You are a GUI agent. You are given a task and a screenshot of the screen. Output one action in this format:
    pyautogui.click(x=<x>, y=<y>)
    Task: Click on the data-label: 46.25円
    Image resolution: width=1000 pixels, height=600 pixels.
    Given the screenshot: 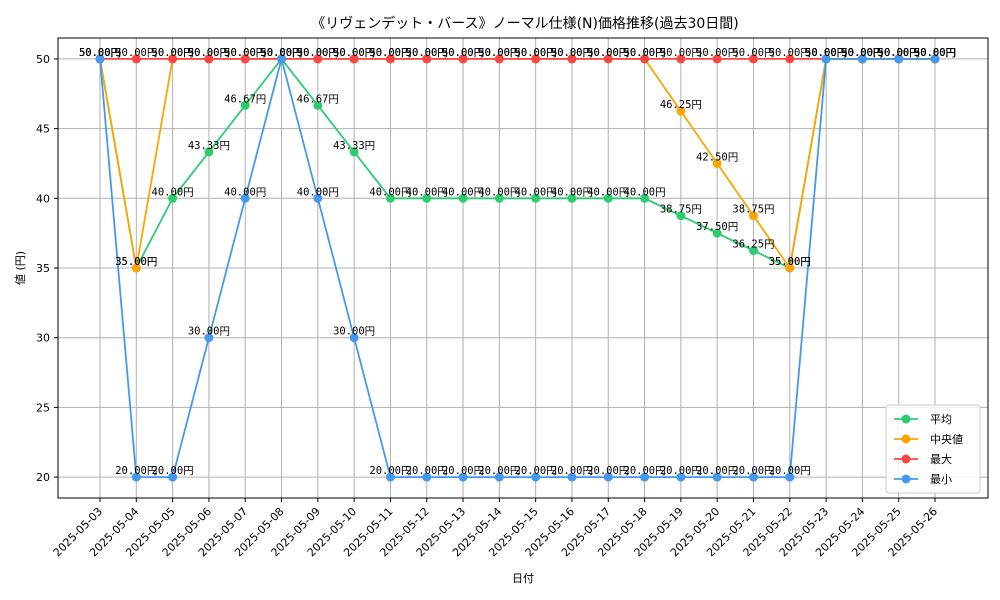 What is the action you would take?
    pyautogui.click(x=681, y=105)
    